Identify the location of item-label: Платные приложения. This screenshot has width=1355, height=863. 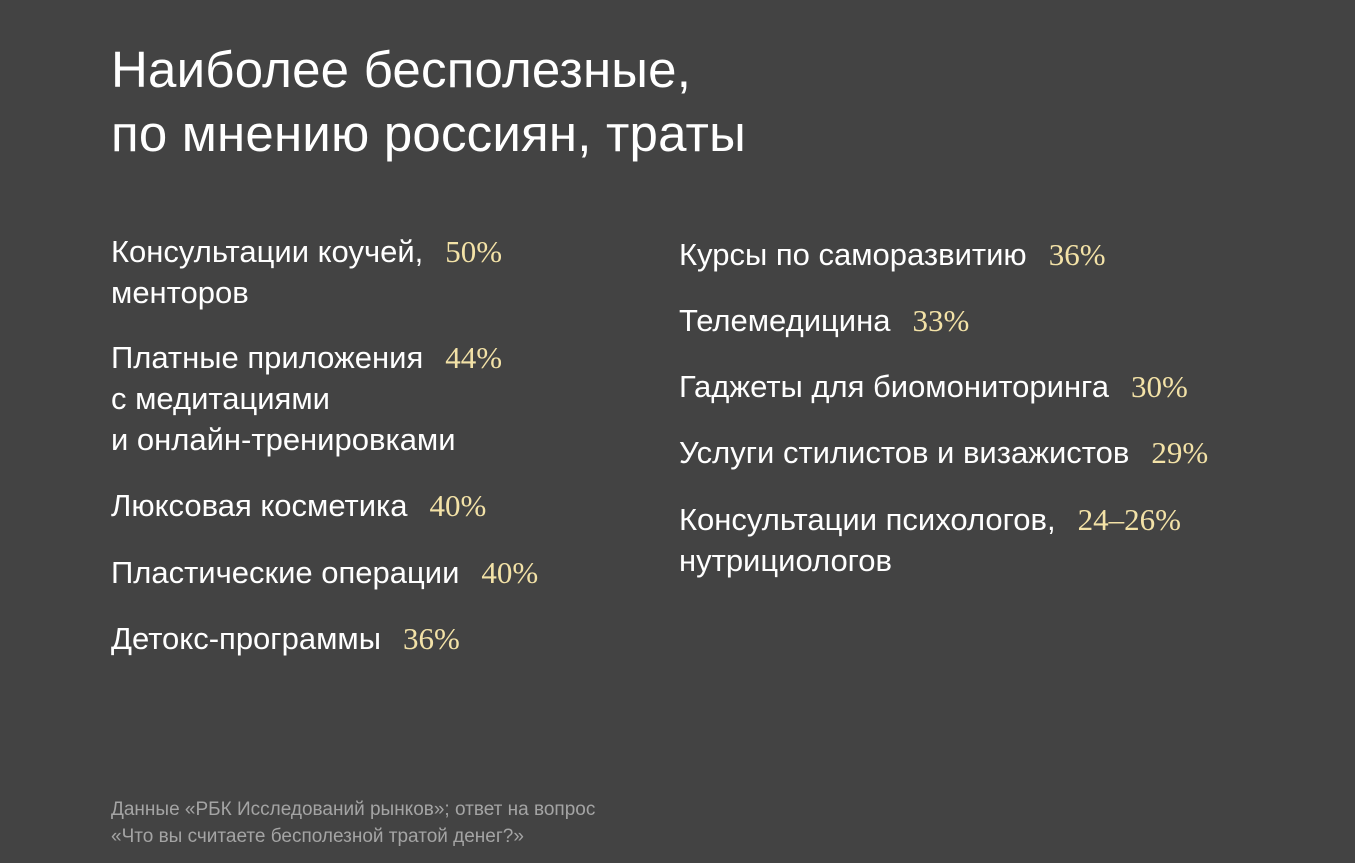
(267, 357).